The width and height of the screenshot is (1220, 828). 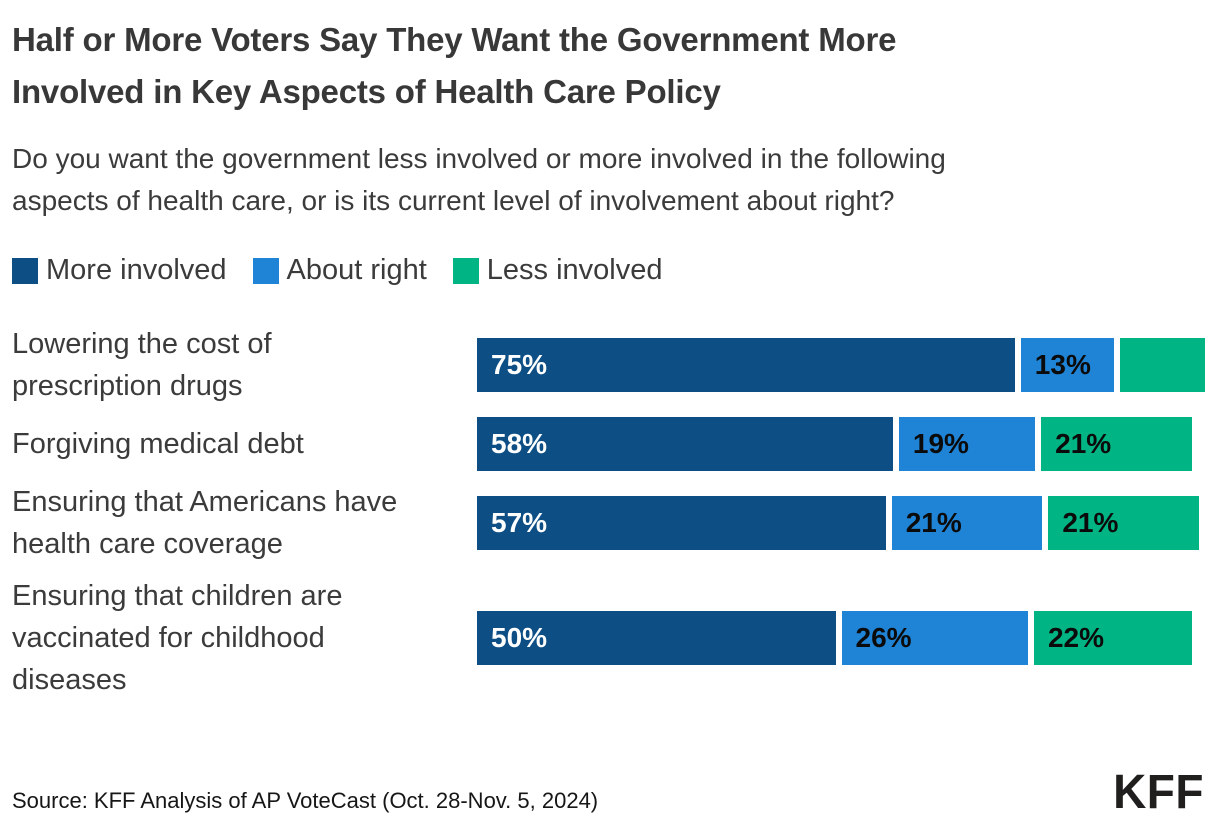 I want to click on legend-item-about-right: About right, so click(x=339, y=270).